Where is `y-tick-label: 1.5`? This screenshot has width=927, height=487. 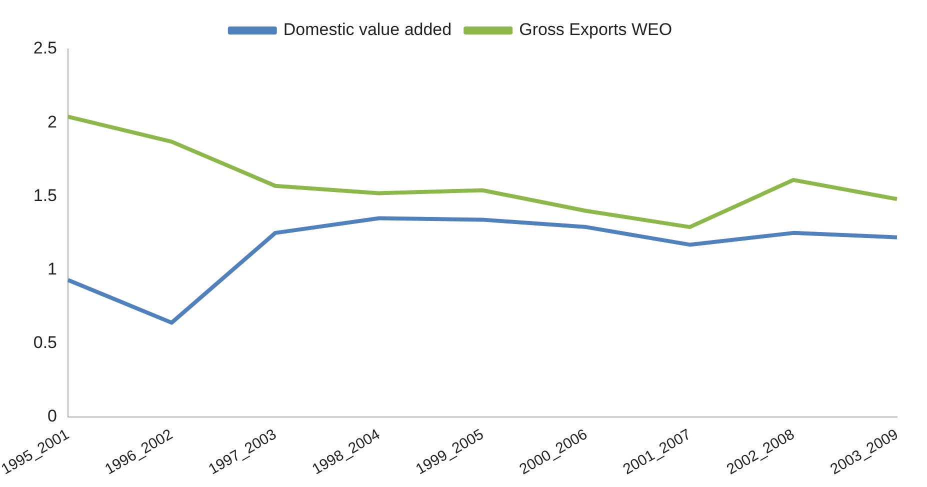 y-tick-label: 1.5 is located at coordinates (45, 195).